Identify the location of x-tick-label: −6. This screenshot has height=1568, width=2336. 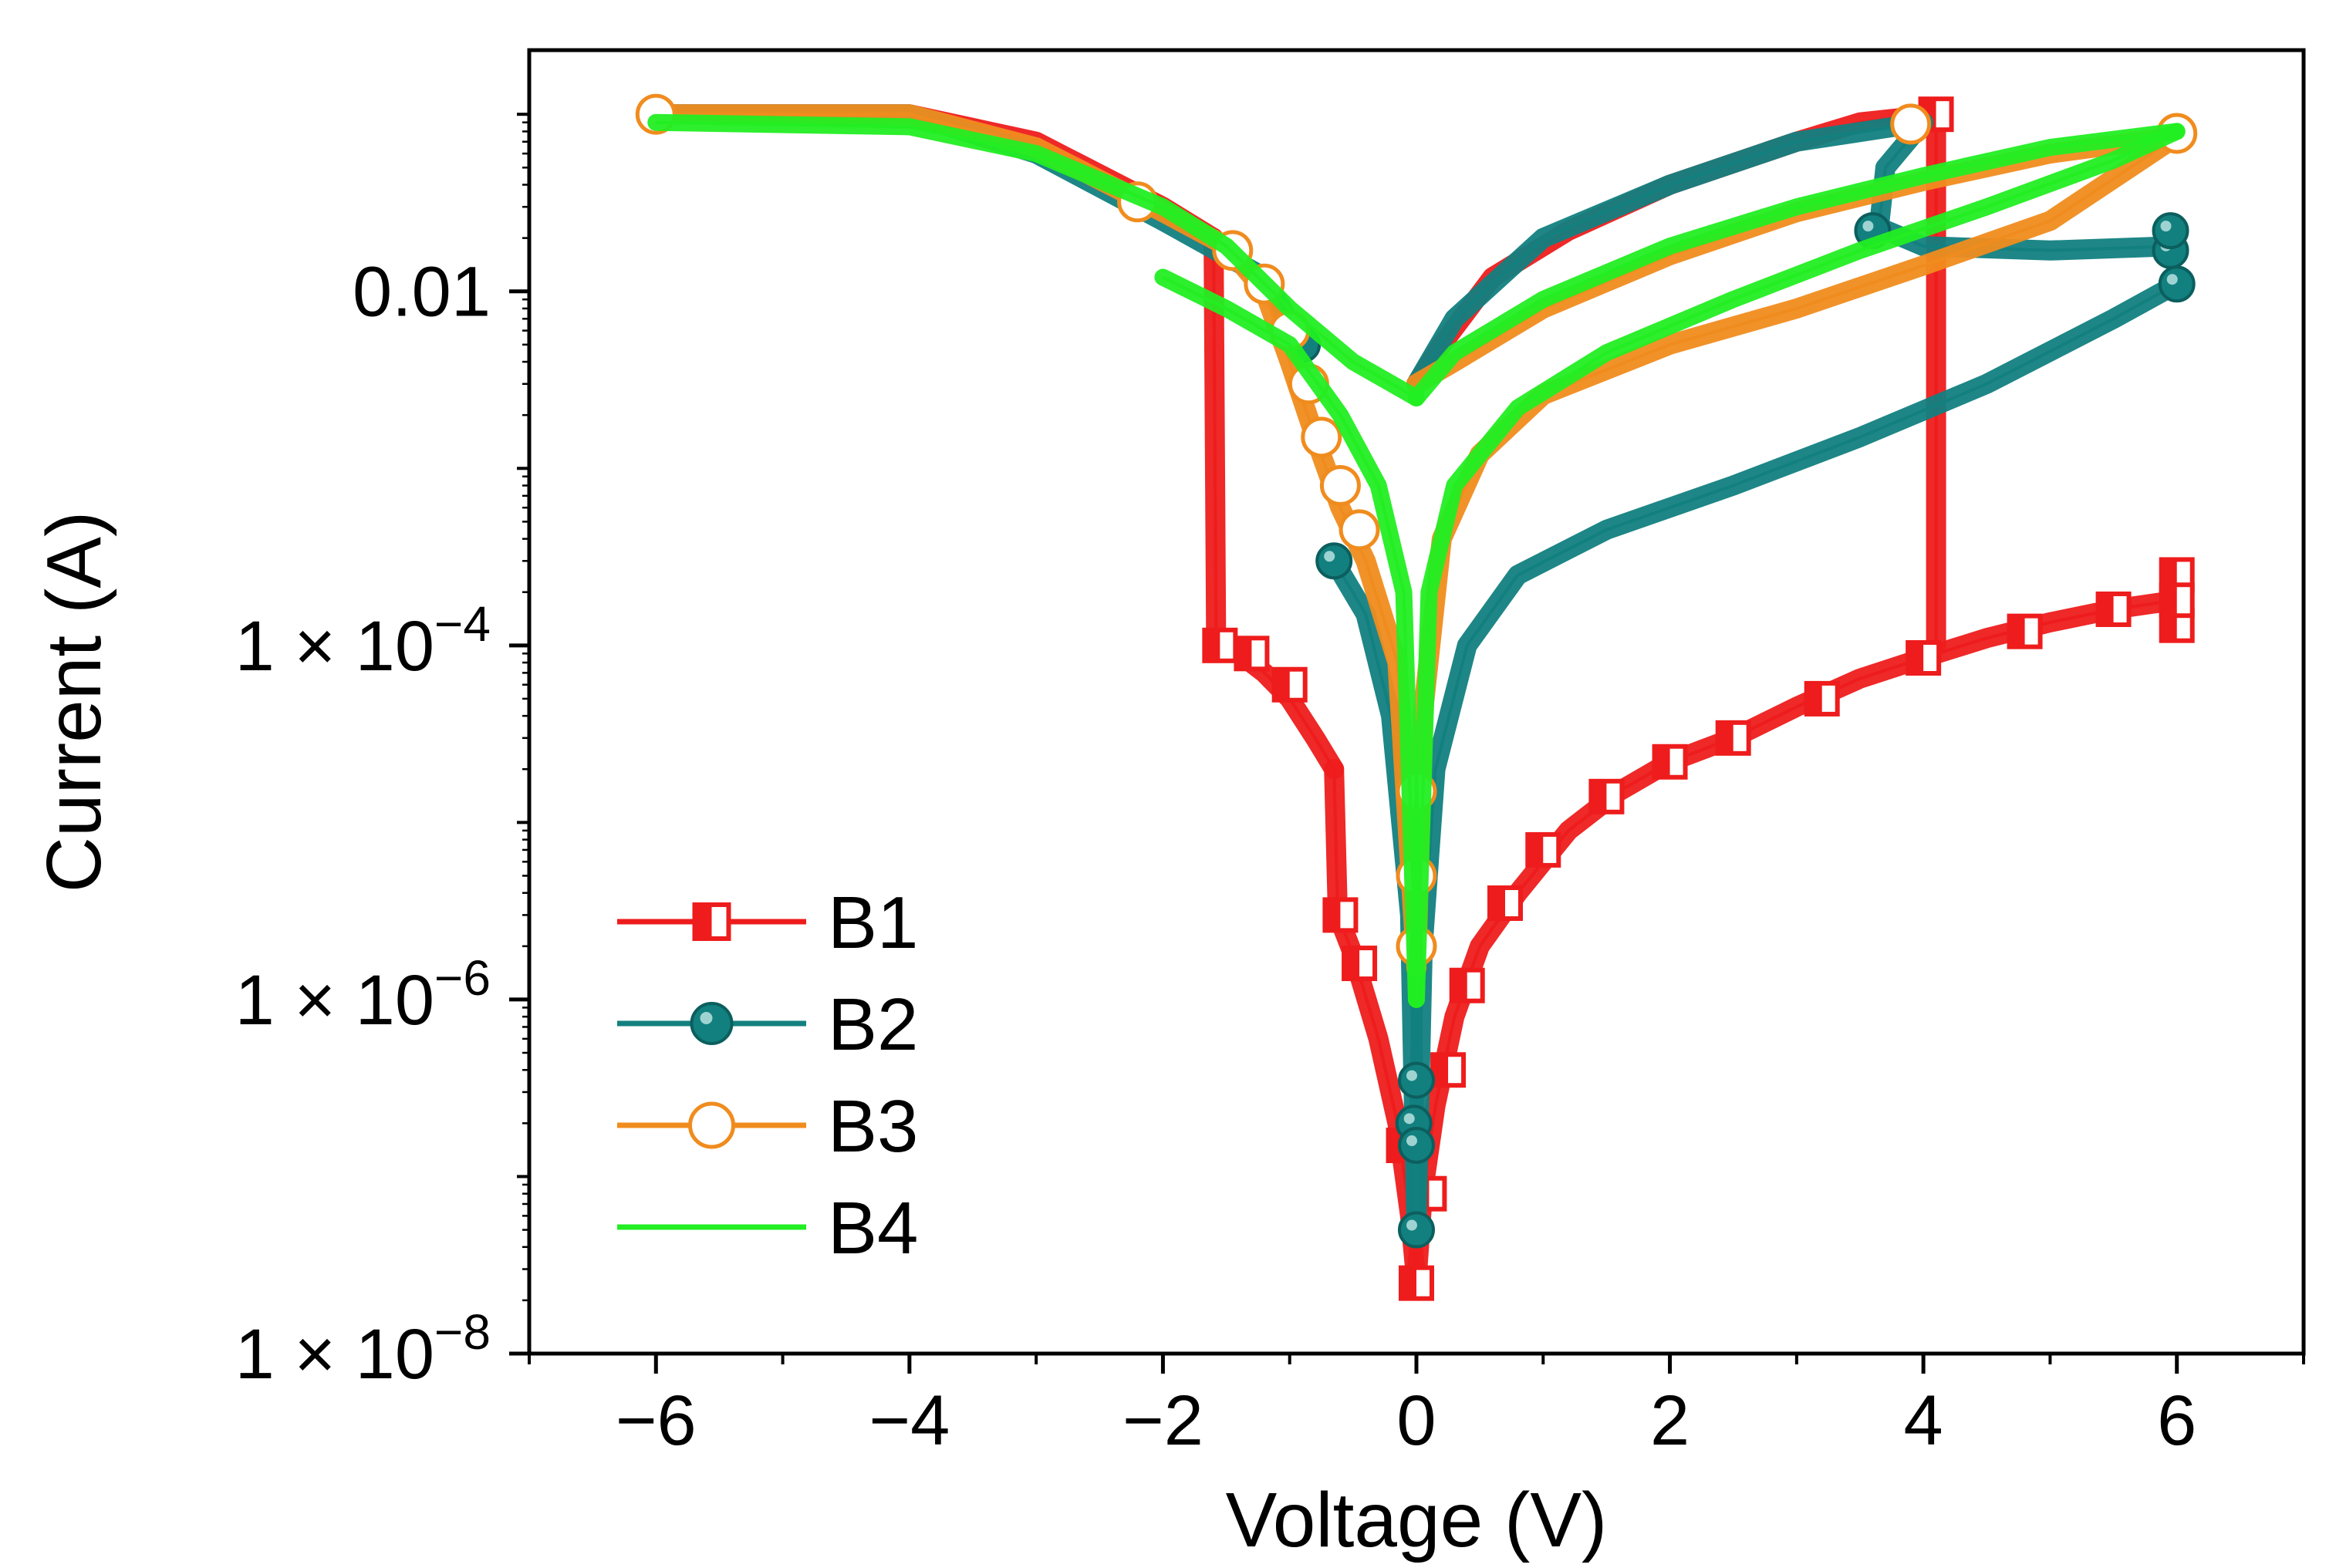
(656, 1421).